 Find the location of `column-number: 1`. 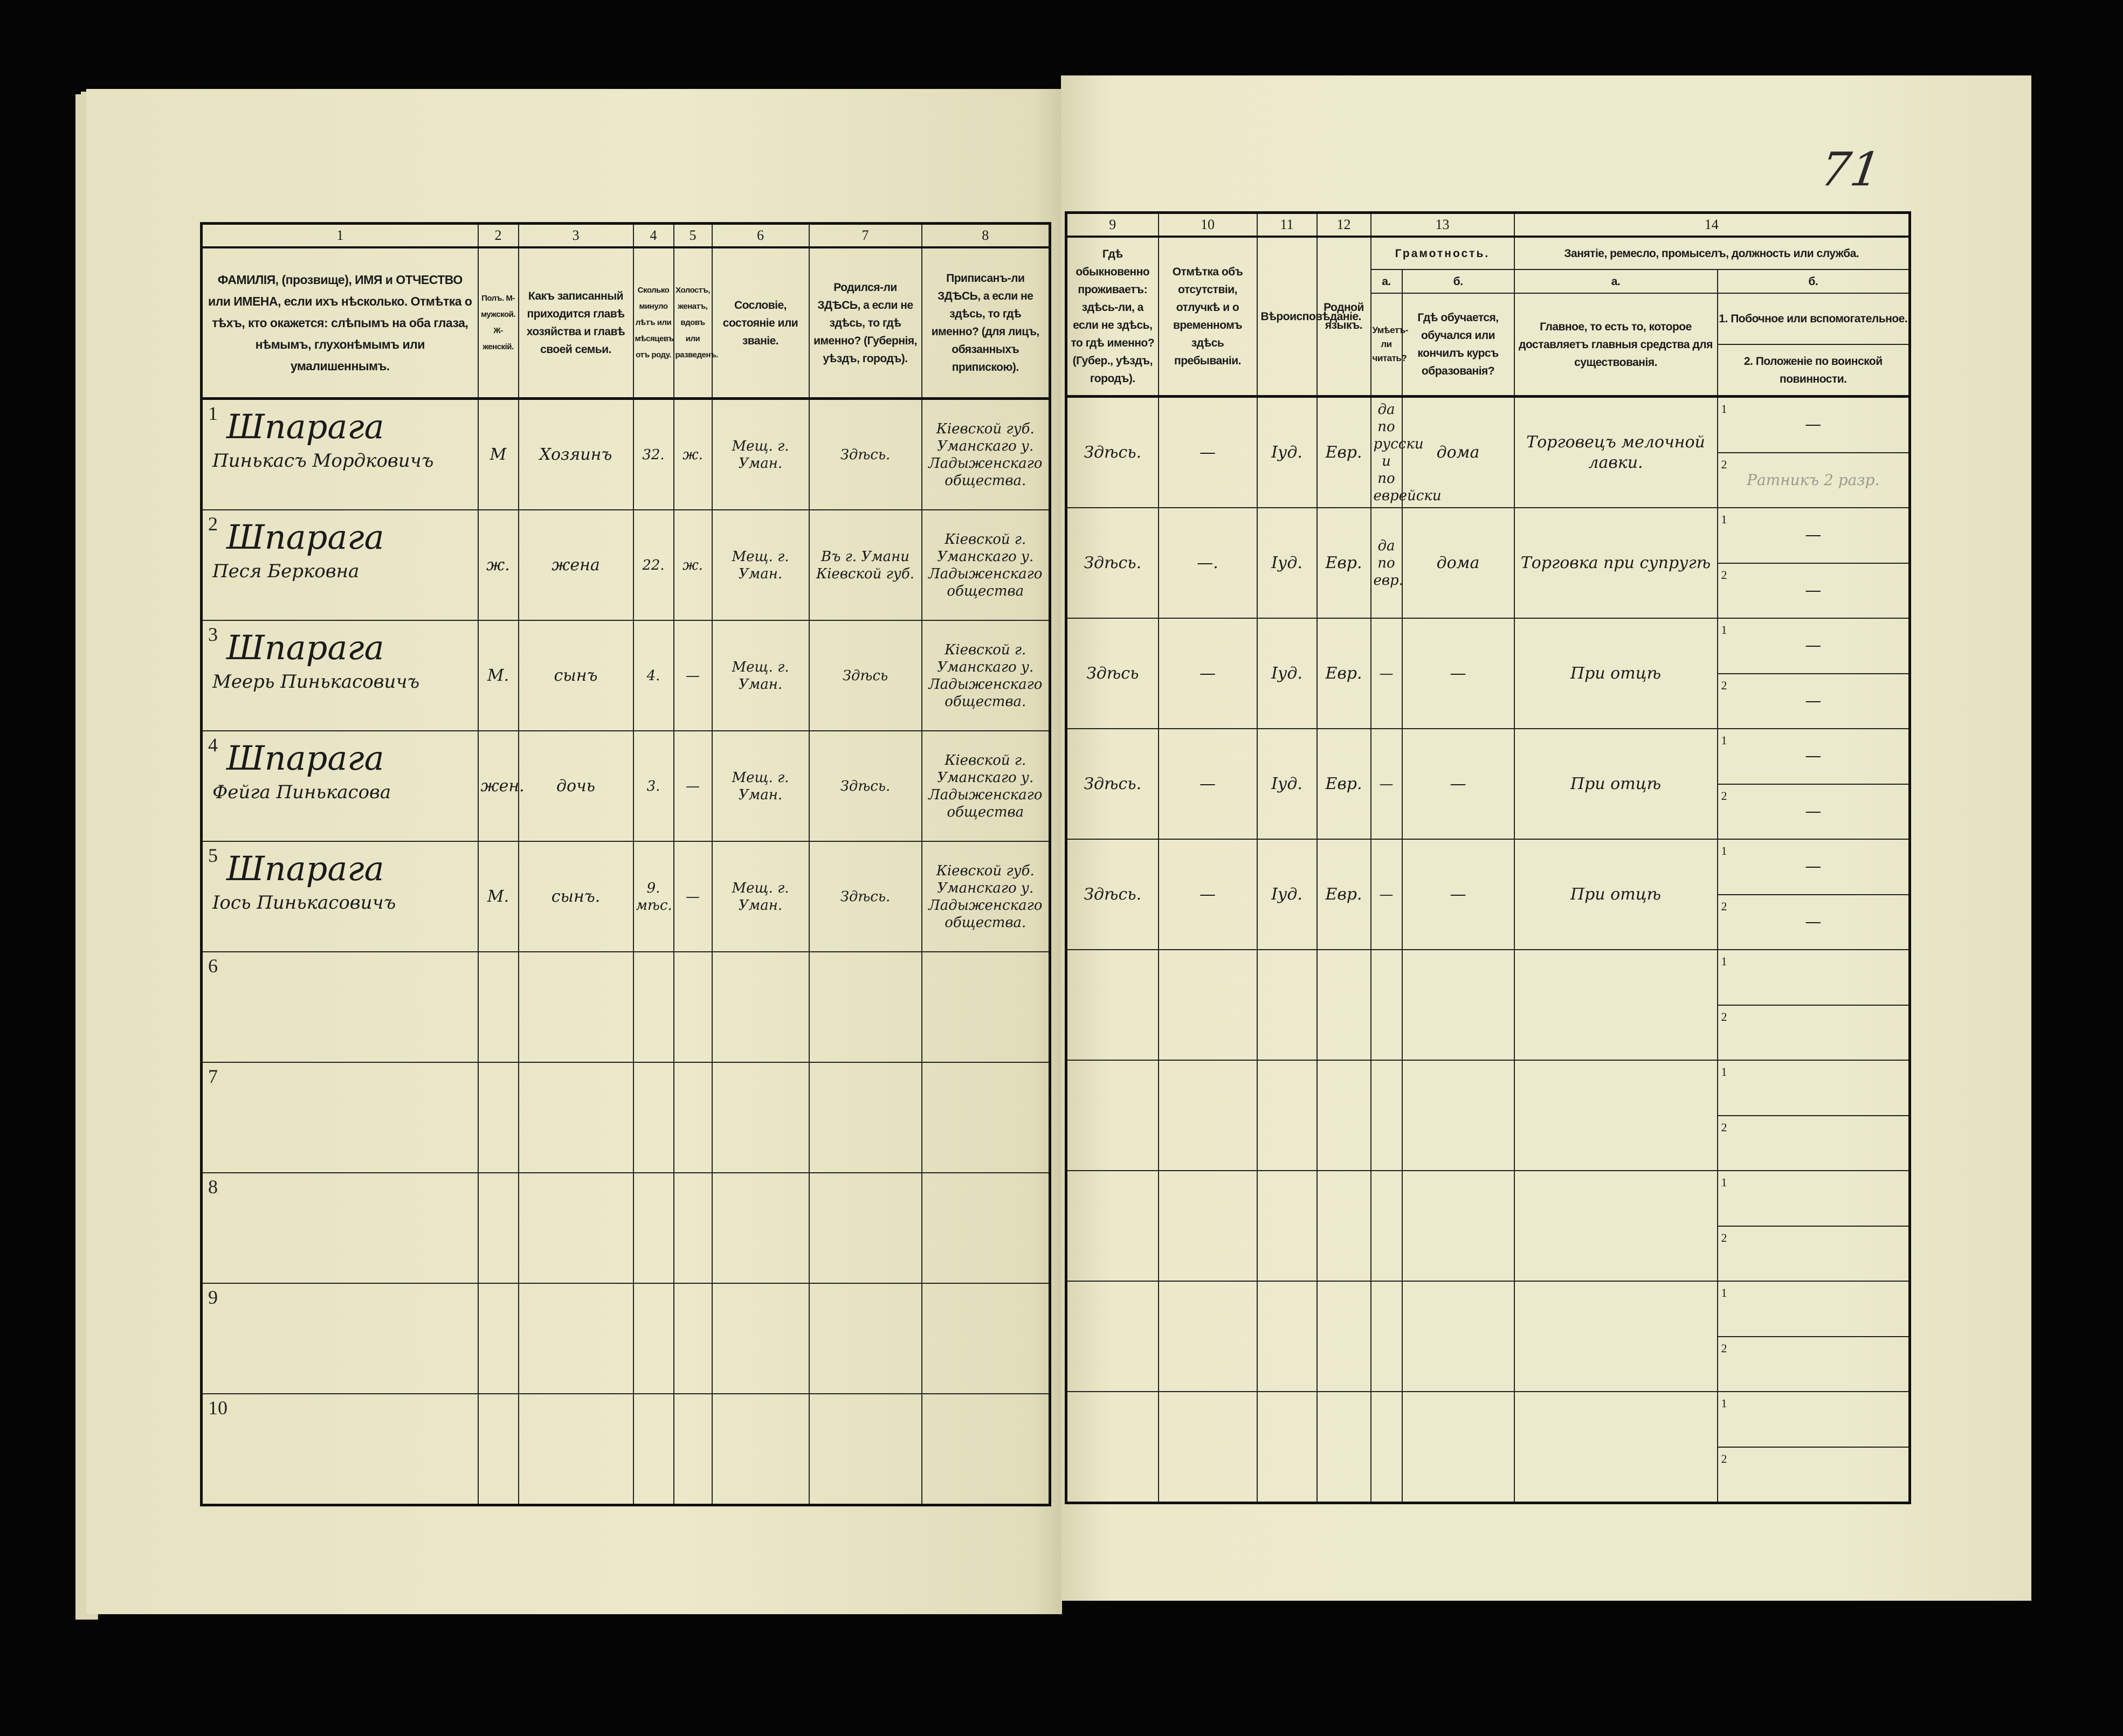

column-number: 1 is located at coordinates (340, 235).